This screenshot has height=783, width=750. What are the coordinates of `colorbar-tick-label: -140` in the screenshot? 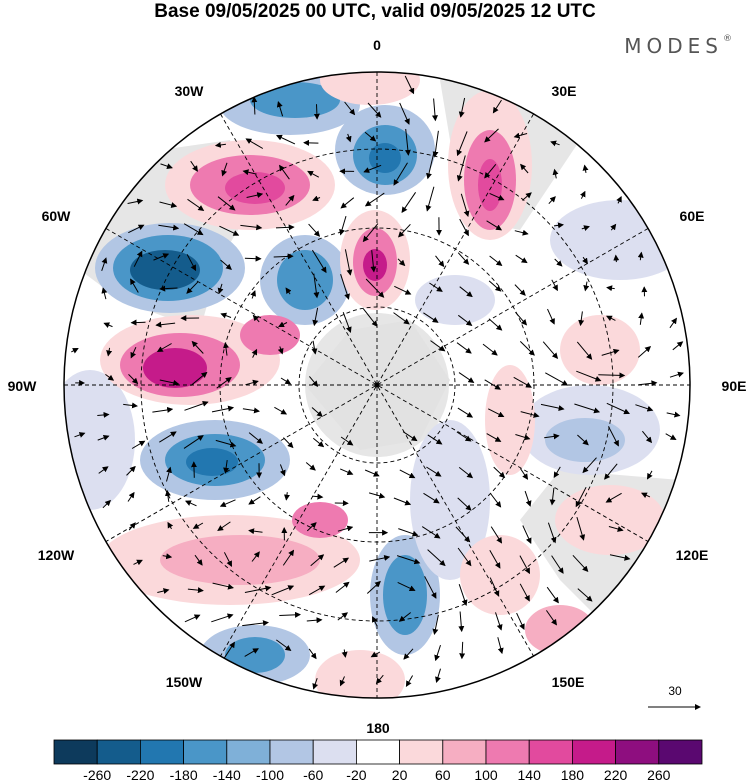 It's located at (227, 775).